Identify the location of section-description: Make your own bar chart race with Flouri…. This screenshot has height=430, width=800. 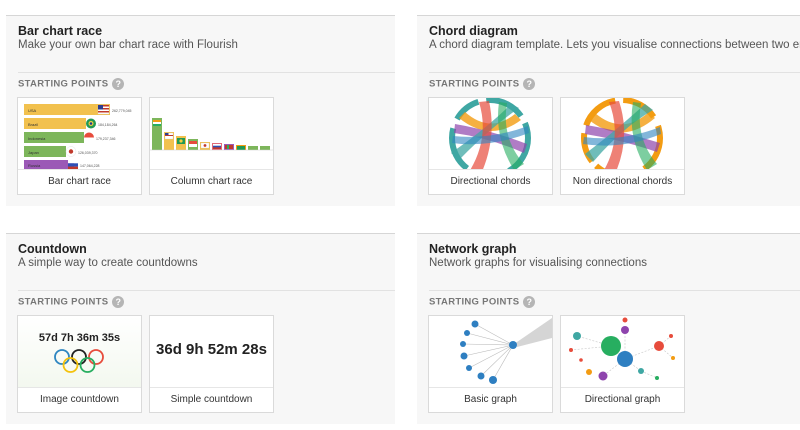
(128, 45).